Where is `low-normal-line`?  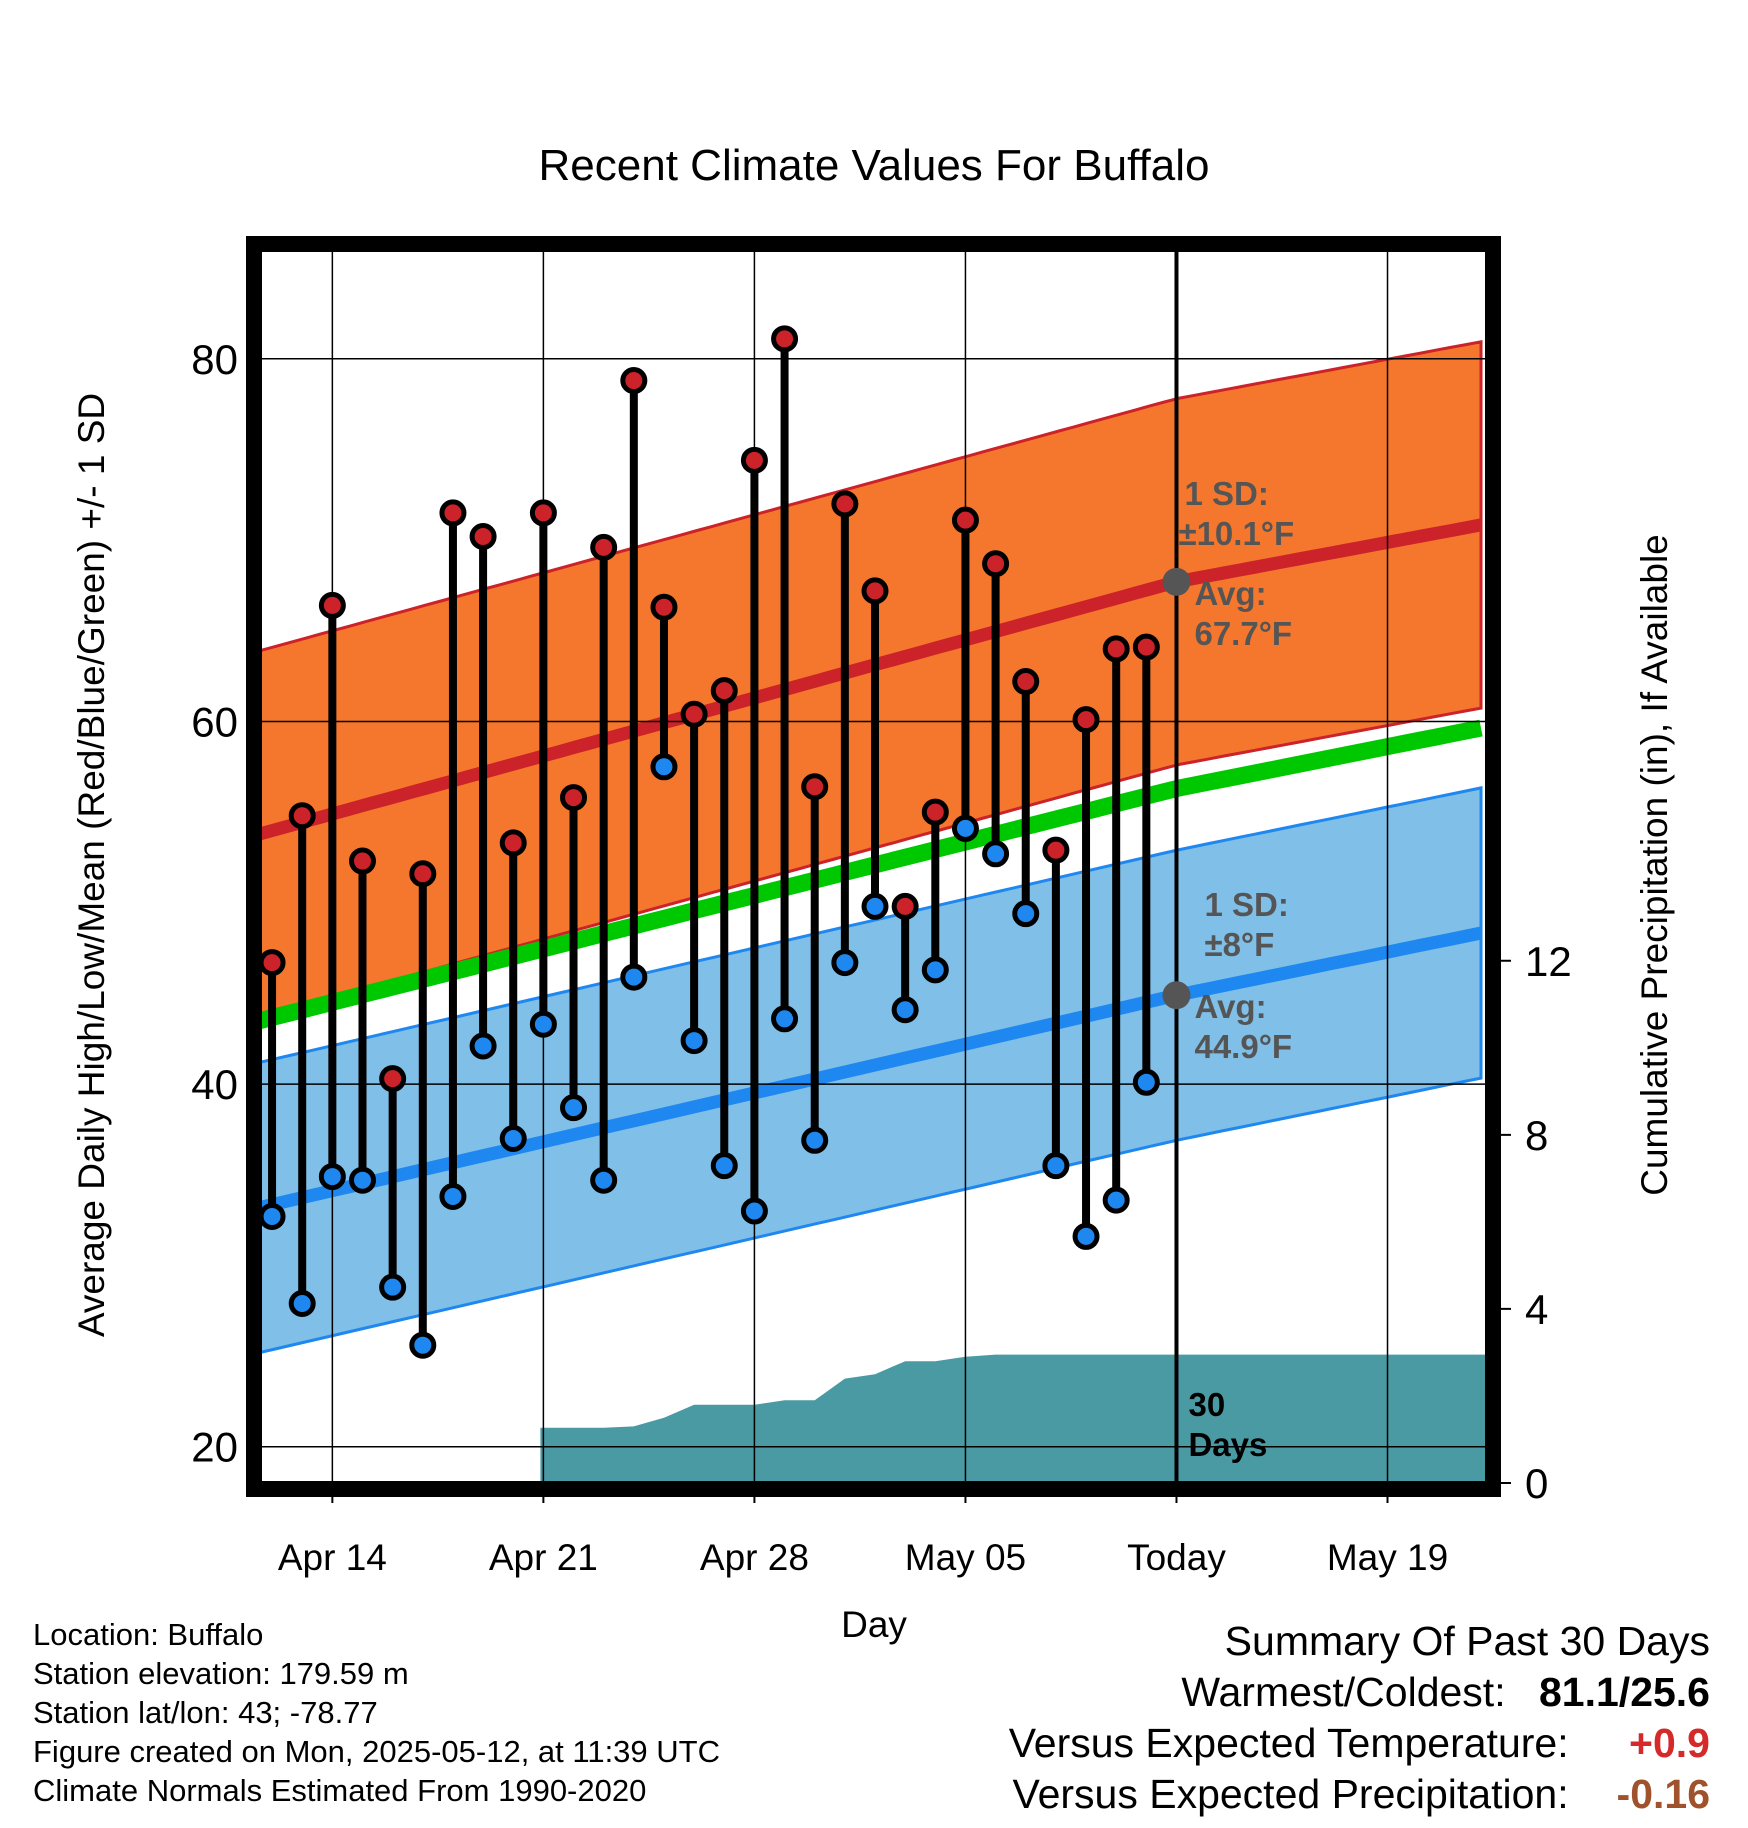
low-normal-line is located at coordinates (871, 1070).